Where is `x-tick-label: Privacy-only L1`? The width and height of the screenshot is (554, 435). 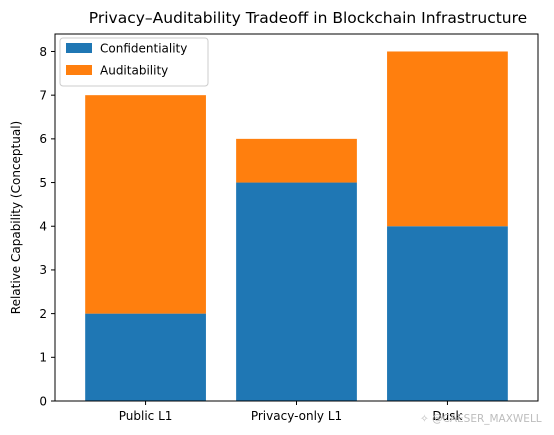 x-tick-label: Privacy-only L1 is located at coordinates (296, 416).